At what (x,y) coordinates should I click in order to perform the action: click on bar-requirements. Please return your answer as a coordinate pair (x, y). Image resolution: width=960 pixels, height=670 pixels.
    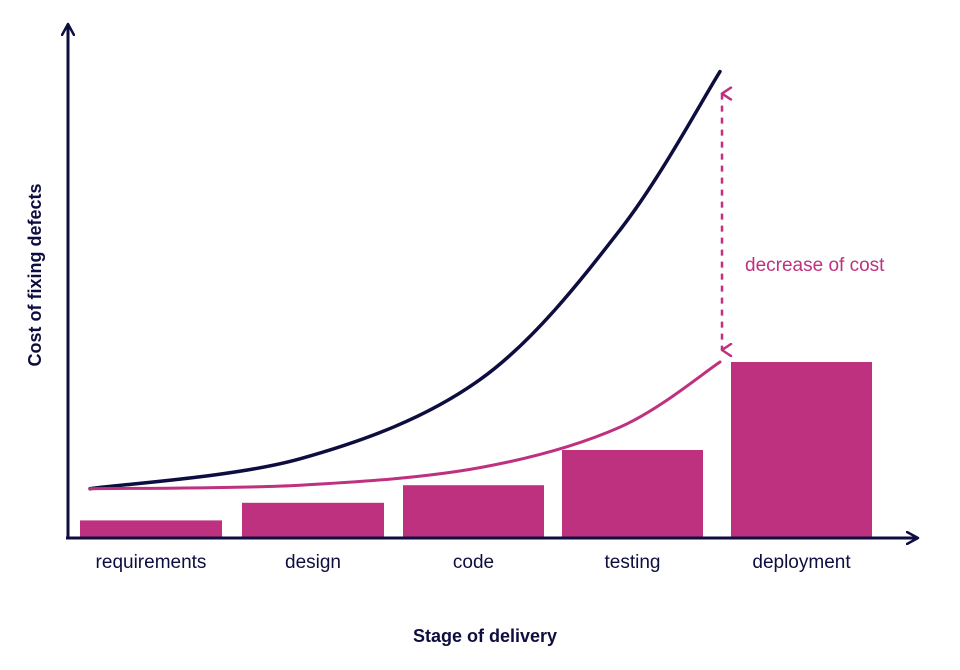
    Looking at the image, I should click on (151, 529).